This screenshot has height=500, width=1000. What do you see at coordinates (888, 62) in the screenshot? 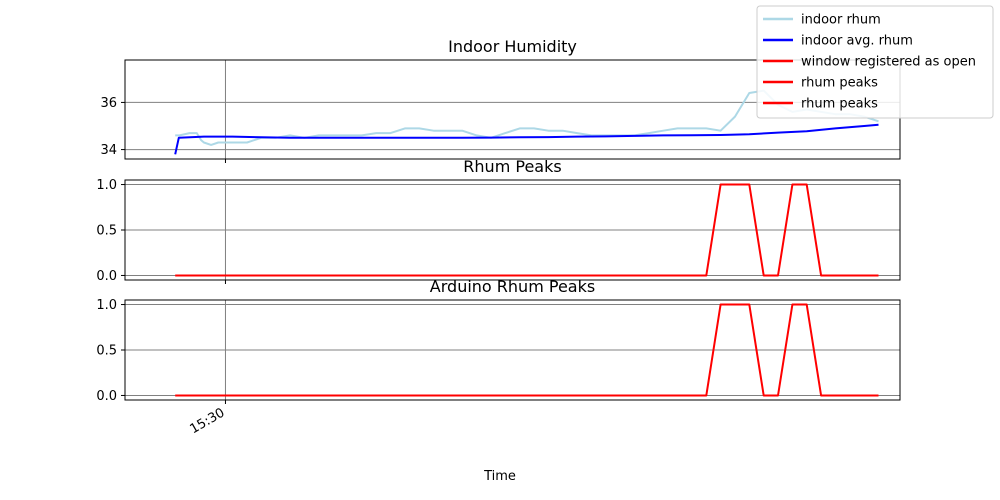
I see `legend-label: window registered as open` at bounding box center [888, 62].